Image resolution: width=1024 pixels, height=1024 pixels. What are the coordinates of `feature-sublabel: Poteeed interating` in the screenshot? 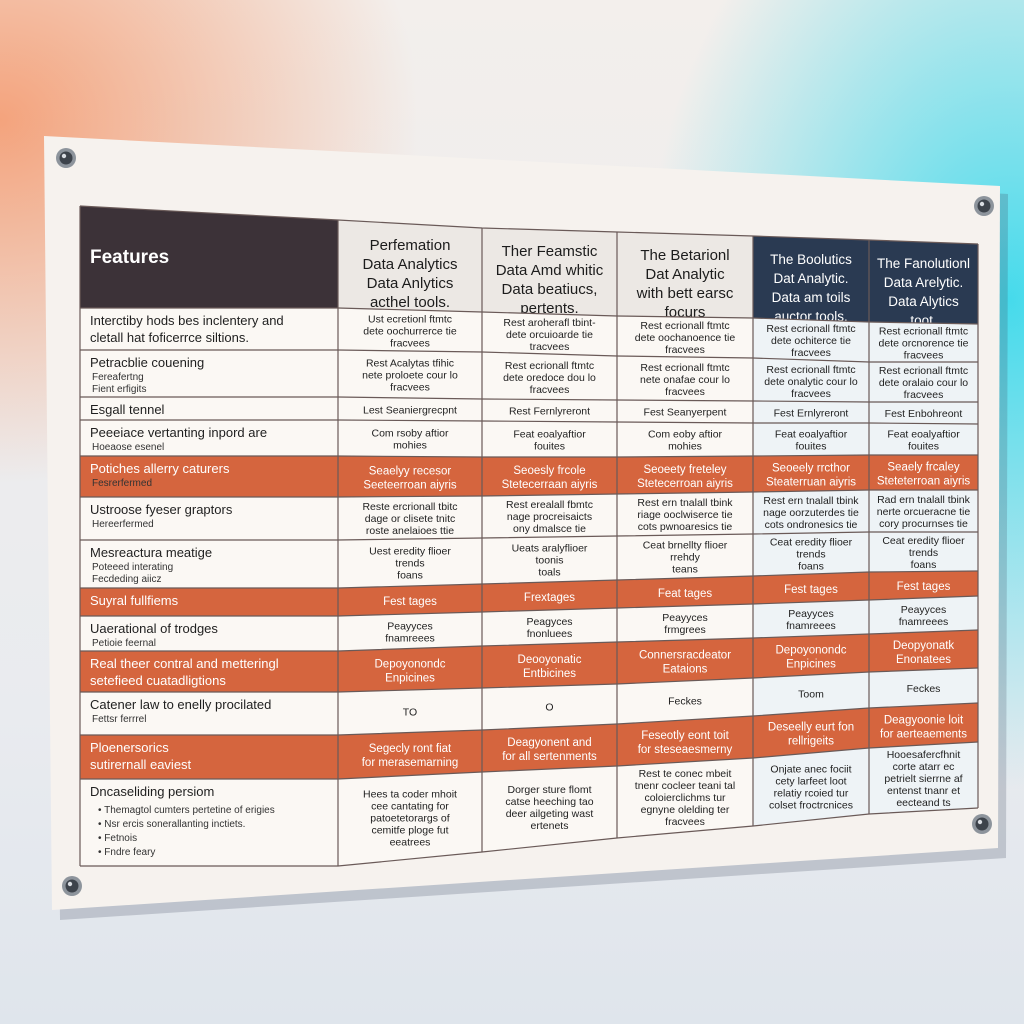 It's located at (132, 567).